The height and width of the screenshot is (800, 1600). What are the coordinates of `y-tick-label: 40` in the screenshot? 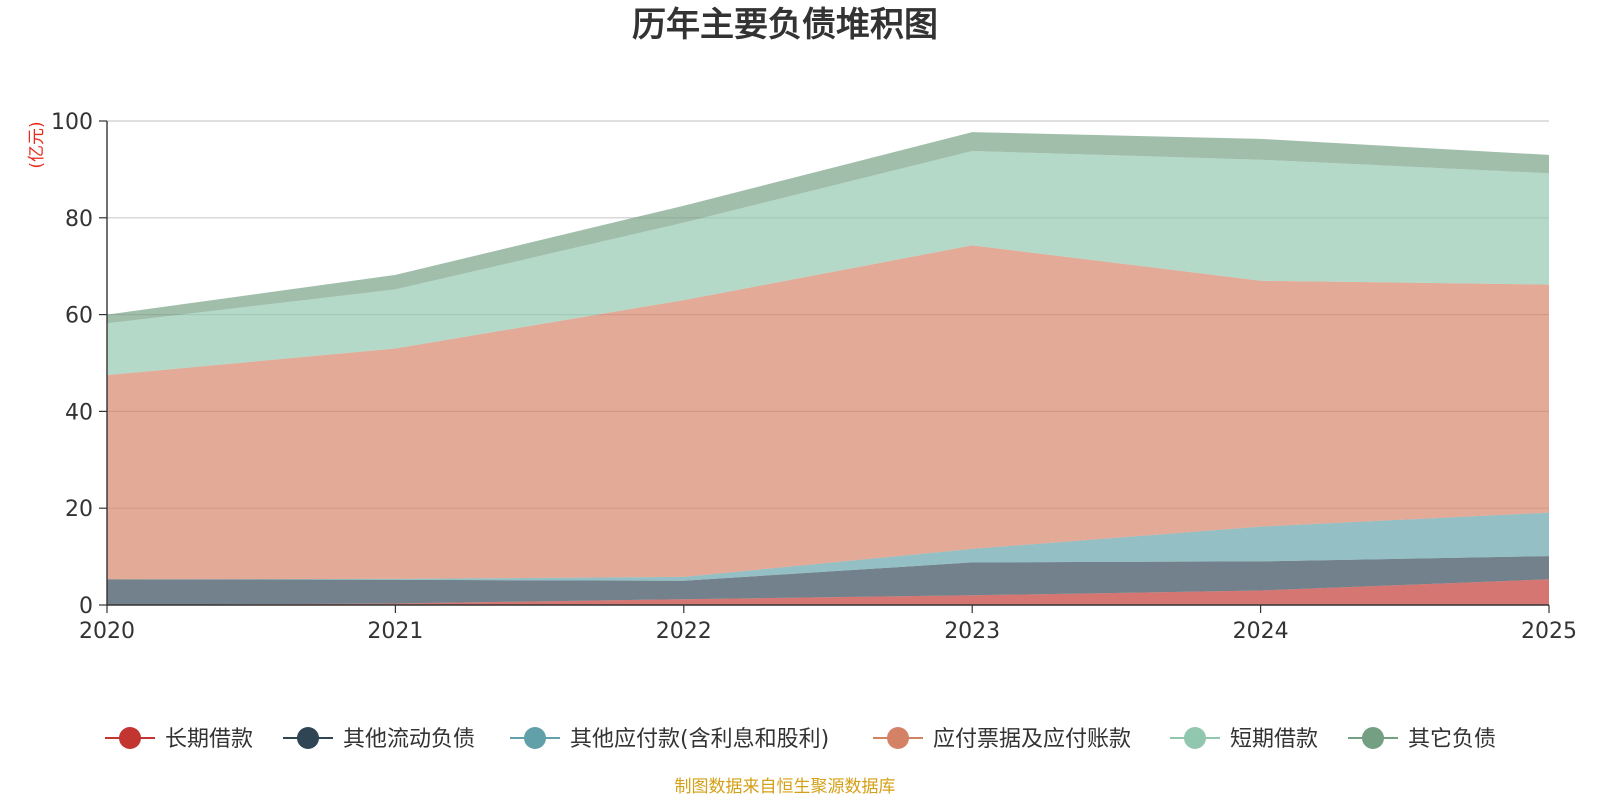 It's located at (79, 412).